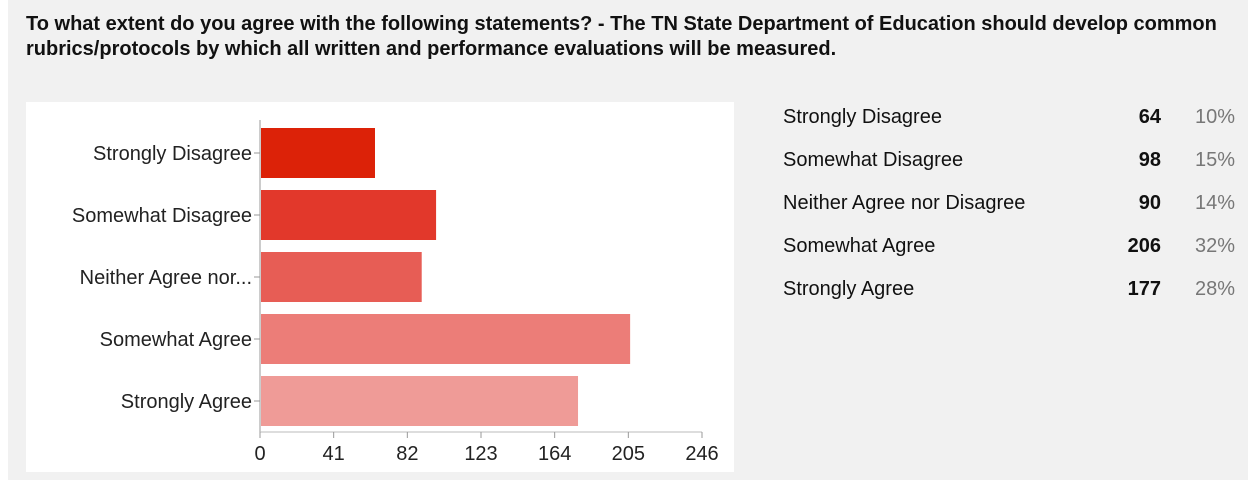  What do you see at coordinates (1214, 246) in the screenshot?
I see `summary-percent: 32%` at bounding box center [1214, 246].